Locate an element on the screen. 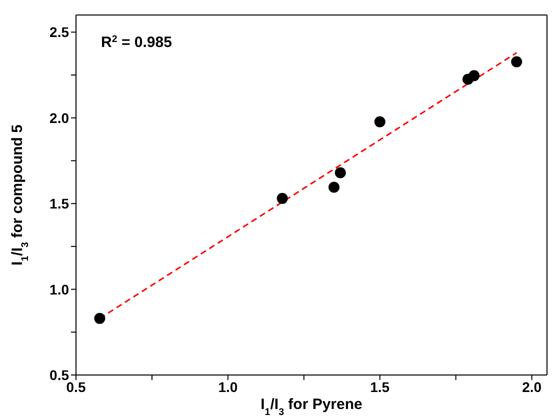 This screenshot has width=556, height=419. annotation: R$^{2}$ = 0.985 is located at coordinates (136, 42).